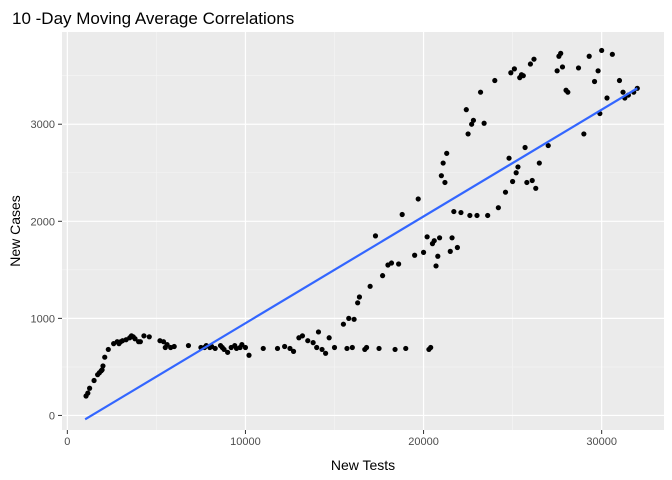 The width and height of the screenshot is (672, 480). What do you see at coordinates (46, 270) in the screenshot?
I see `y-axis-ticks: 0 1000 2000 3000` at bounding box center [46, 270].